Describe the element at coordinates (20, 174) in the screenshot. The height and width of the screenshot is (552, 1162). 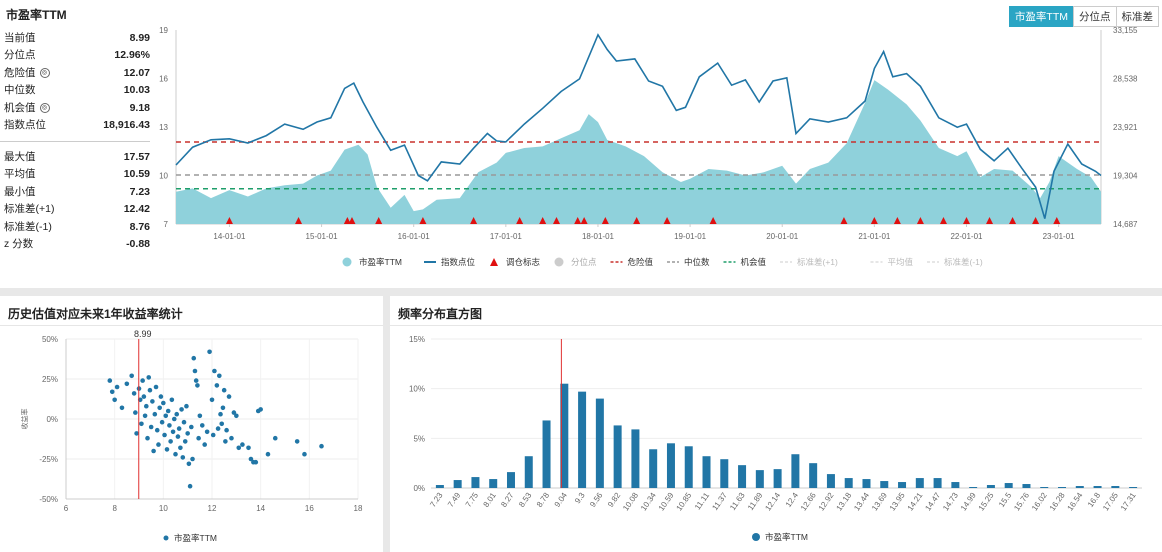
I see `stat-label-text: 平均值` at that location.